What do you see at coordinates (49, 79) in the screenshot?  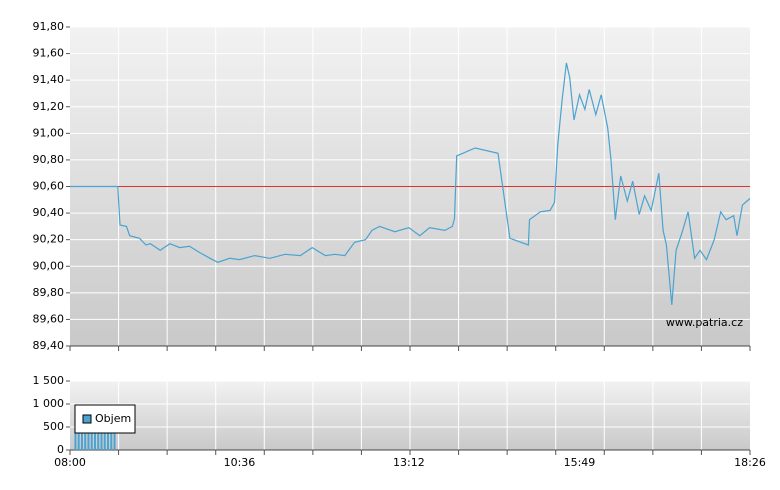 I see `y-tick-label: 91,40` at bounding box center [49, 79].